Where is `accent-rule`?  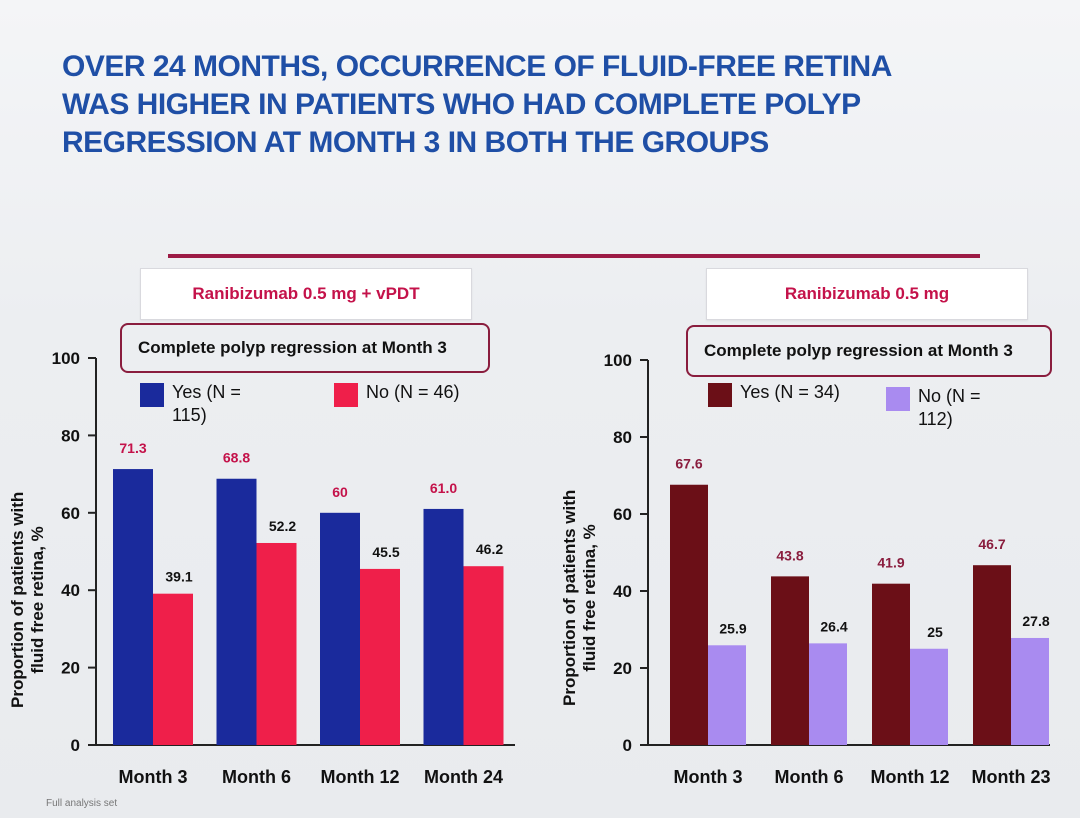
accent-rule is located at coordinates (574, 256).